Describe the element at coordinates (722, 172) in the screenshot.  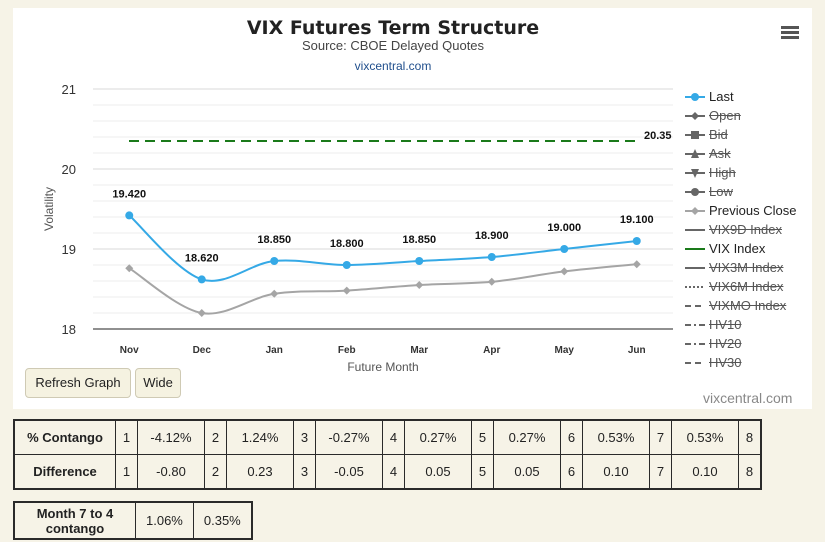
I see `legend-label: High` at that location.